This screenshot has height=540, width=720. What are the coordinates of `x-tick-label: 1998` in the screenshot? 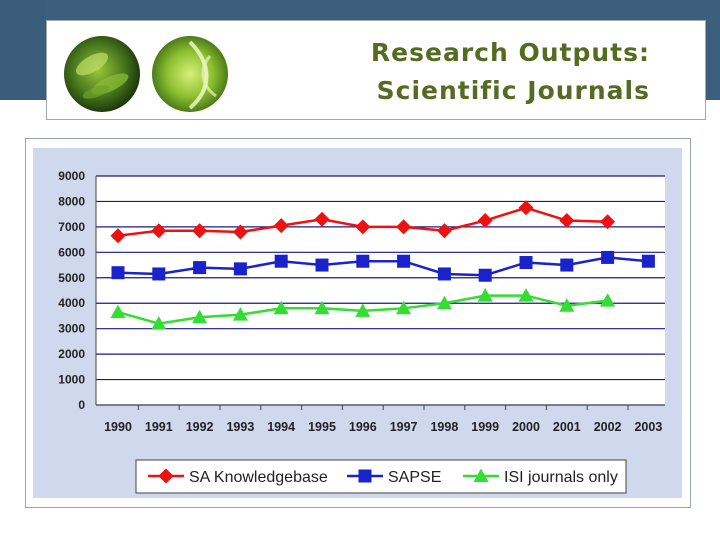 It's located at (444, 427).